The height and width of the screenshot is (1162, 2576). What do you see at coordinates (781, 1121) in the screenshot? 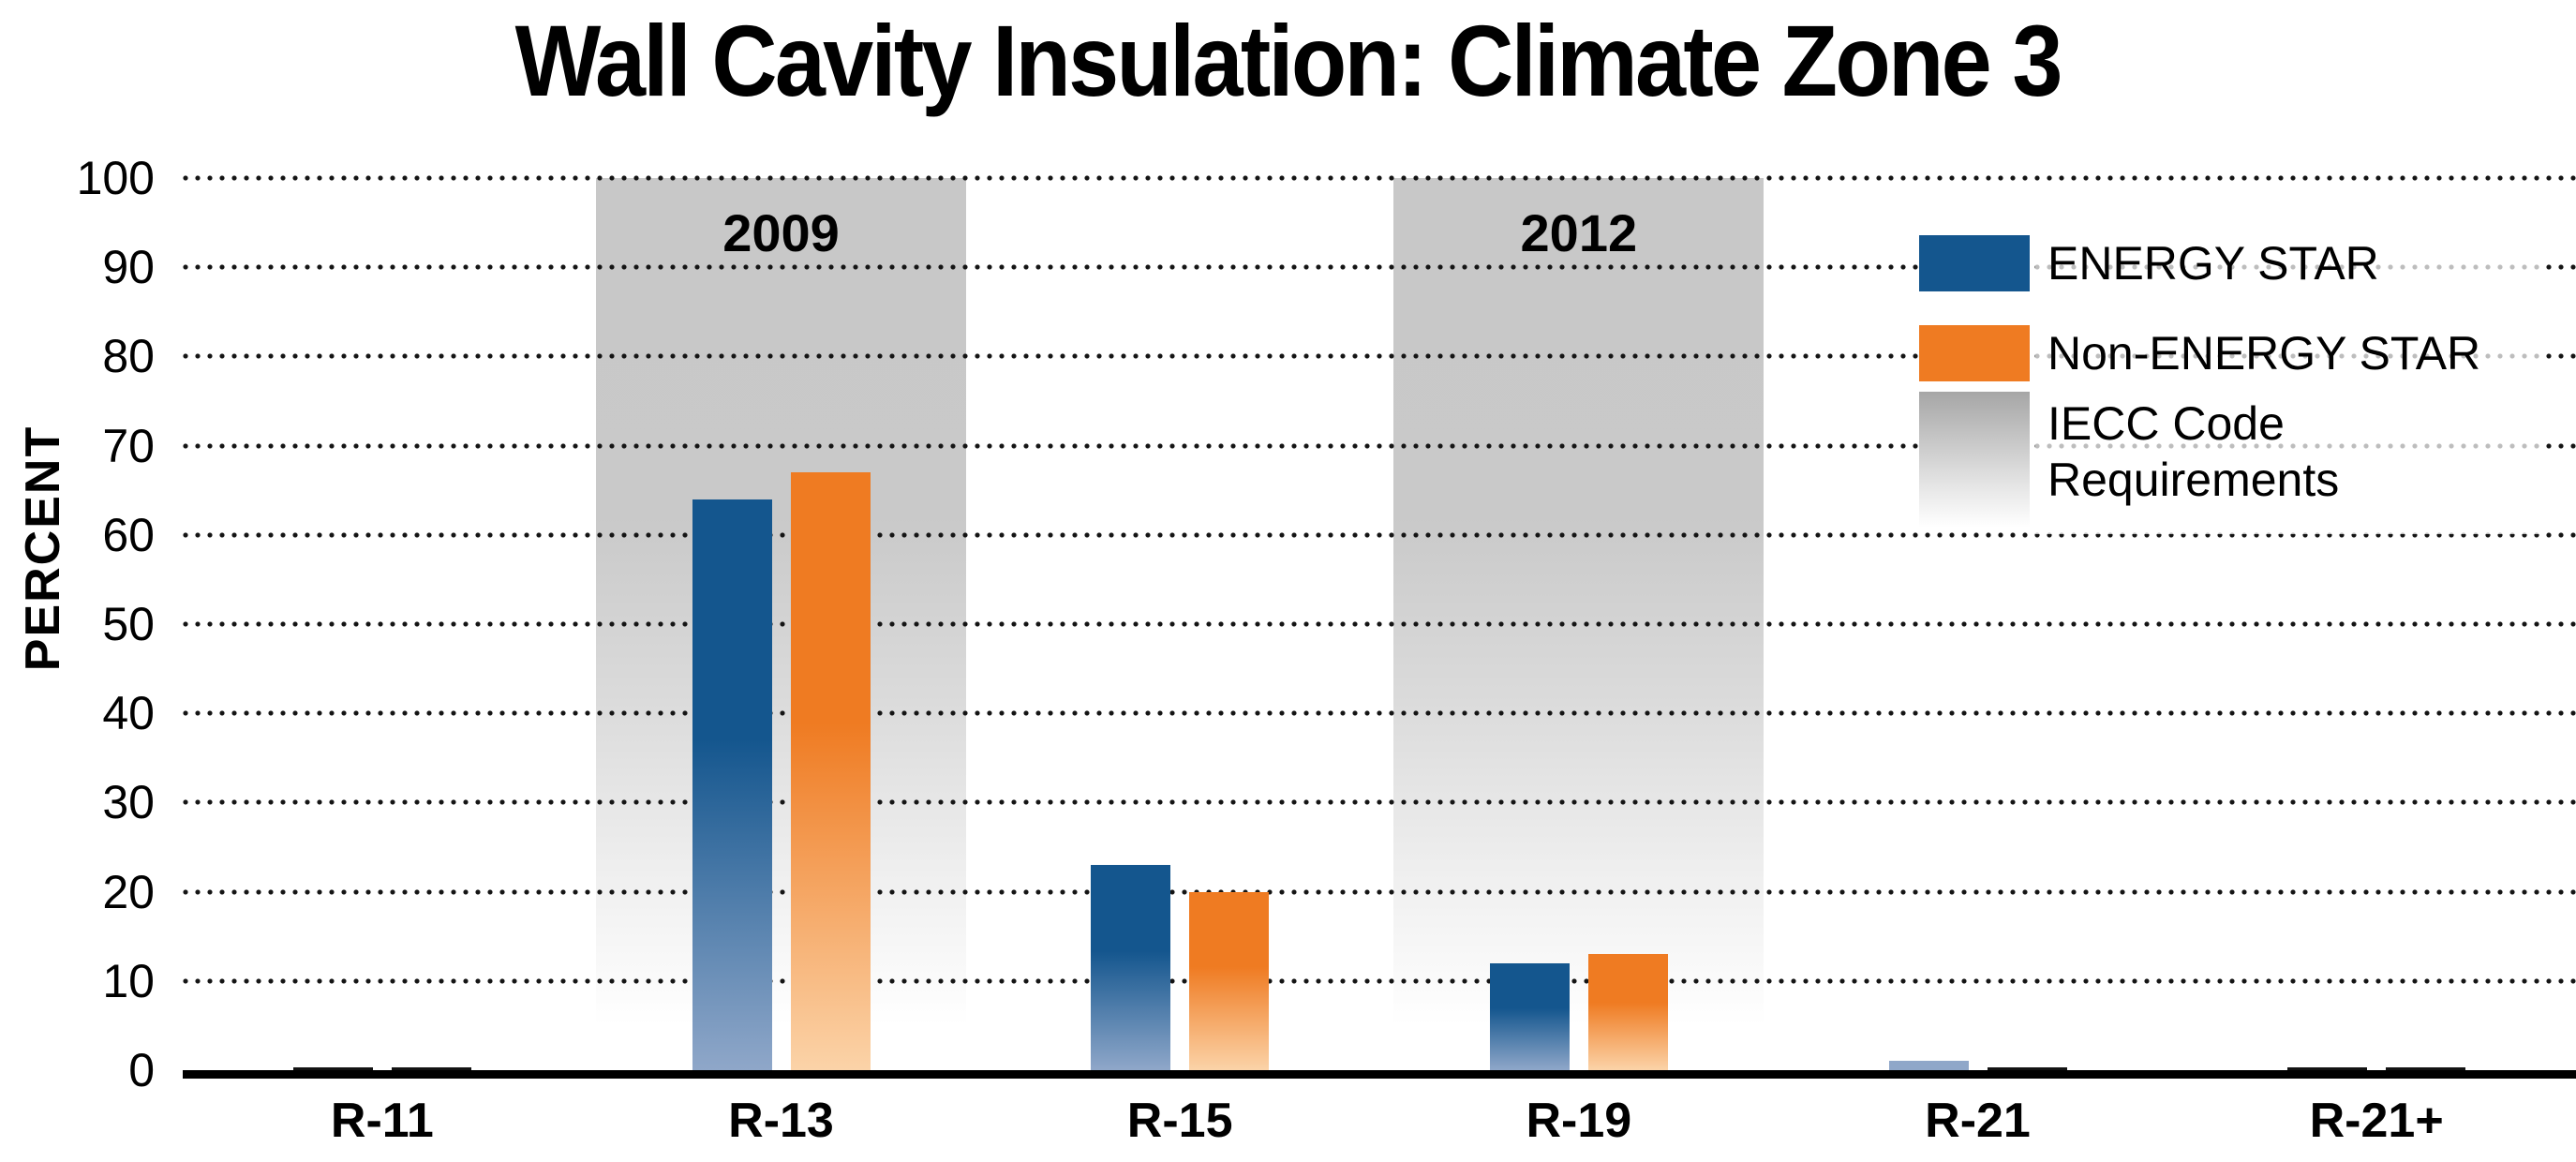
I see `x-tick-label-r-13: R-13` at bounding box center [781, 1121].